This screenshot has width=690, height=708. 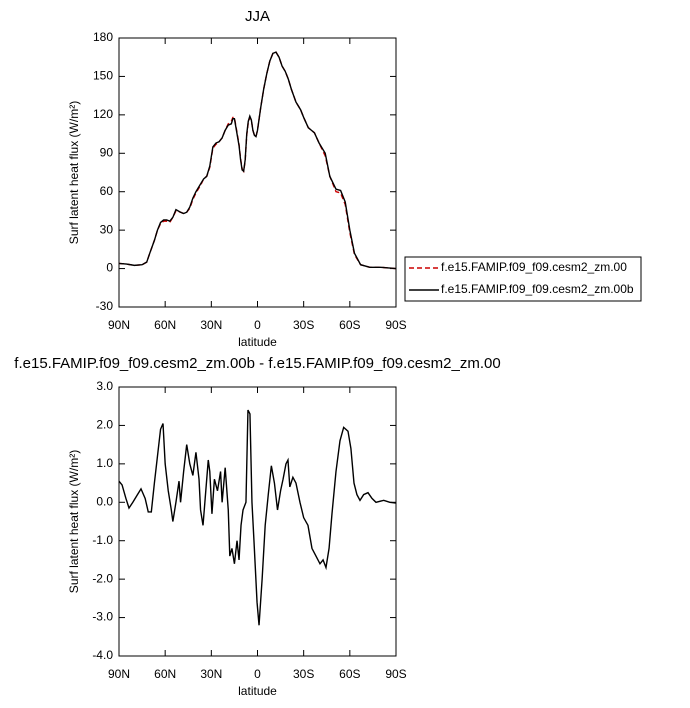 What do you see at coordinates (257, 16) in the screenshot?
I see `chart-title: JJA` at bounding box center [257, 16].